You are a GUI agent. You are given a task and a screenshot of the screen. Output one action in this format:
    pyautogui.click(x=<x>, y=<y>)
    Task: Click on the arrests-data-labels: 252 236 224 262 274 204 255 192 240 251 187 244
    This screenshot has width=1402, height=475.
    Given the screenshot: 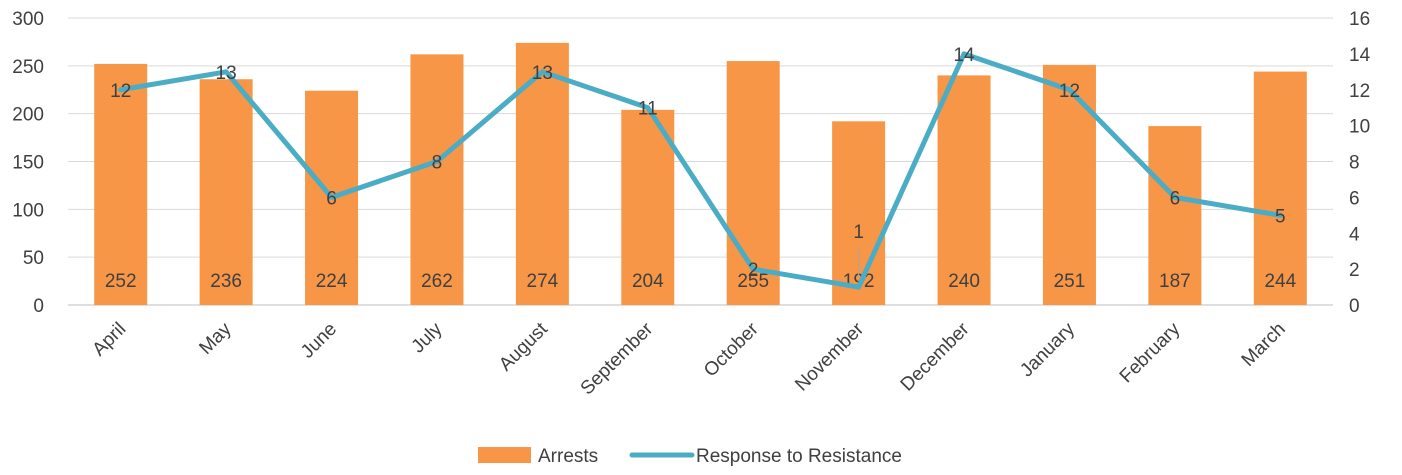 What is the action you would take?
    pyautogui.click(x=701, y=281)
    